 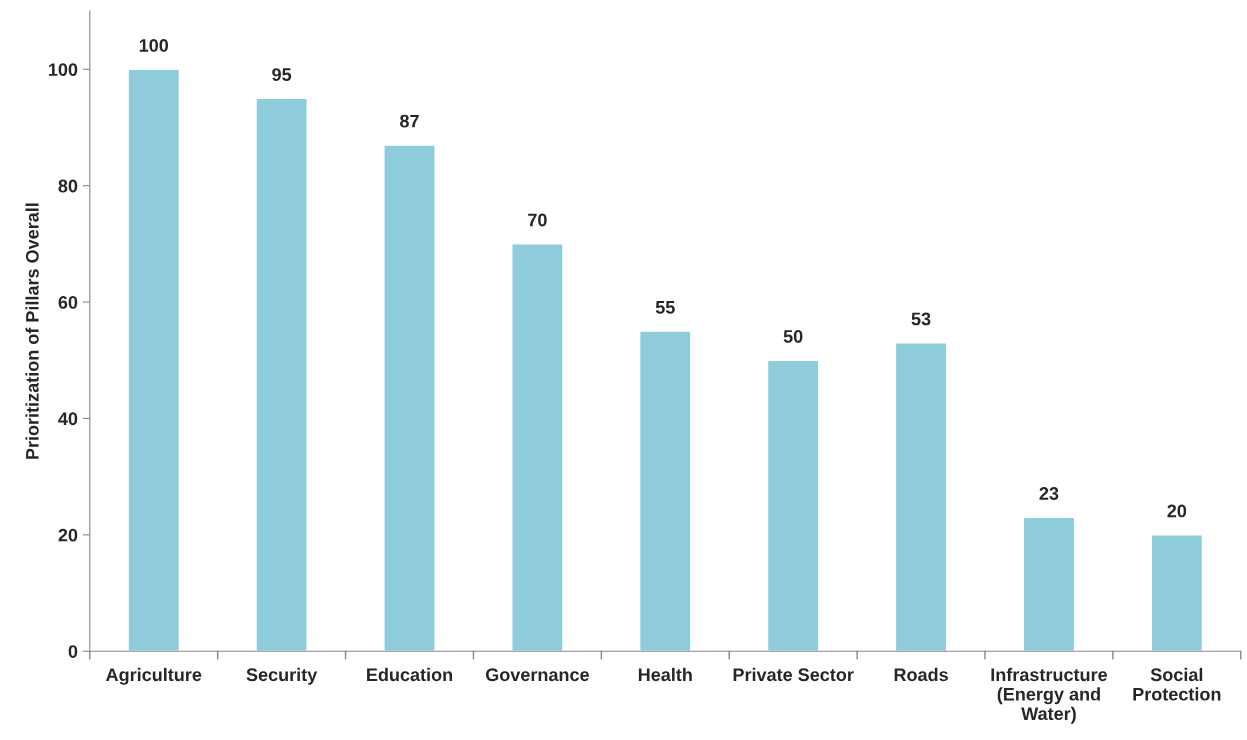 What do you see at coordinates (68, 302) in the screenshot?
I see `y-tick-label: 60` at bounding box center [68, 302].